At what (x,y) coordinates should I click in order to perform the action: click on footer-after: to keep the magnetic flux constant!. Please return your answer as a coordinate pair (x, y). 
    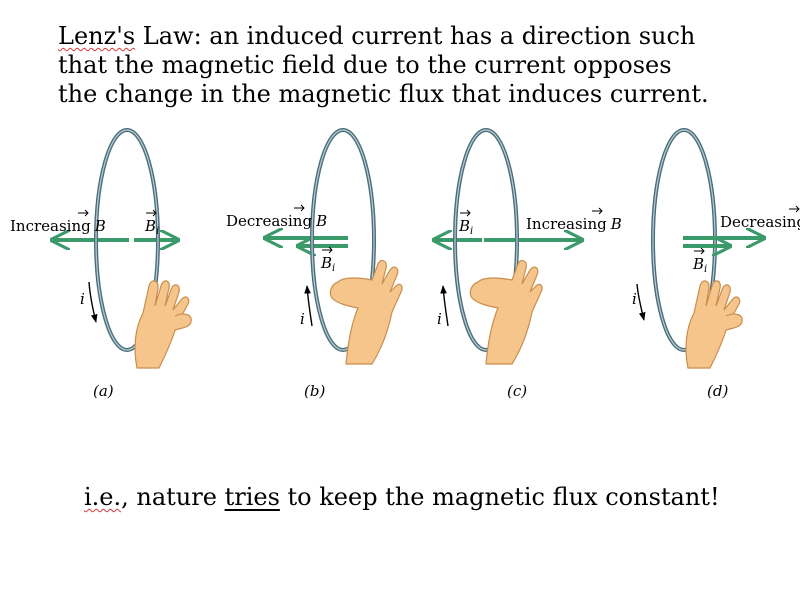
    Looking at the image, I should click on (499, 497).